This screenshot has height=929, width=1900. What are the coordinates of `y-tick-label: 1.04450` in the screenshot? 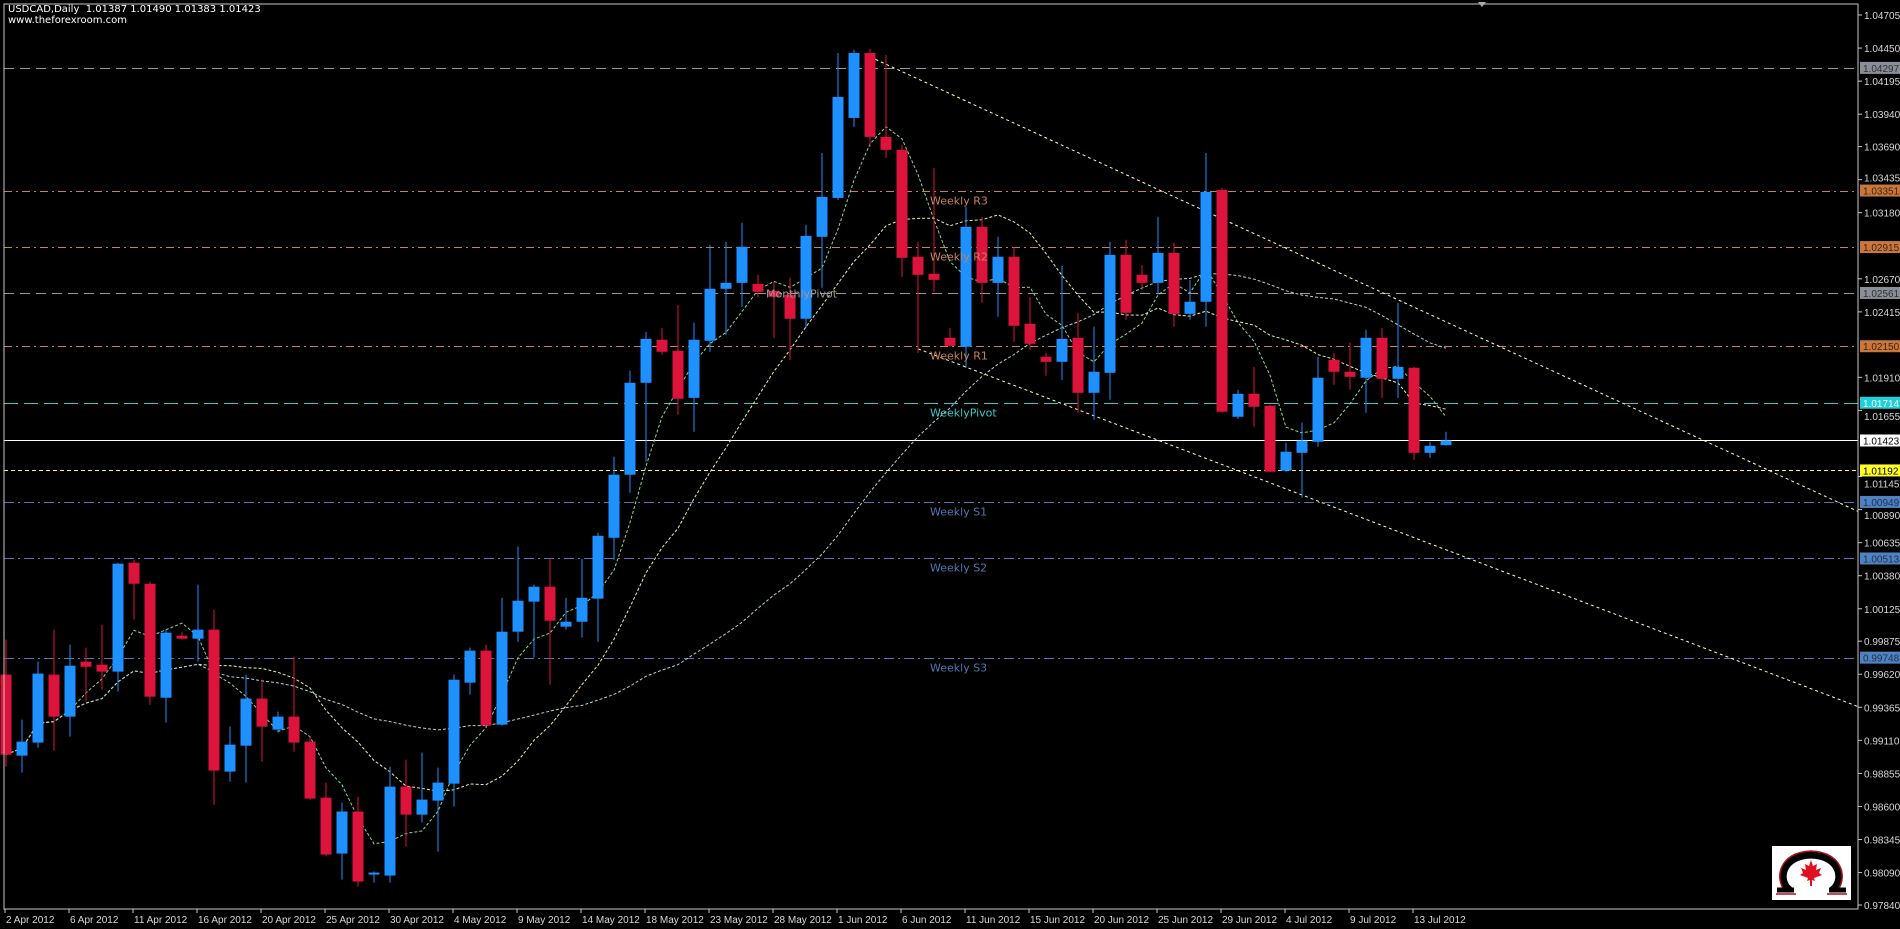 It's located at (1882, 49).